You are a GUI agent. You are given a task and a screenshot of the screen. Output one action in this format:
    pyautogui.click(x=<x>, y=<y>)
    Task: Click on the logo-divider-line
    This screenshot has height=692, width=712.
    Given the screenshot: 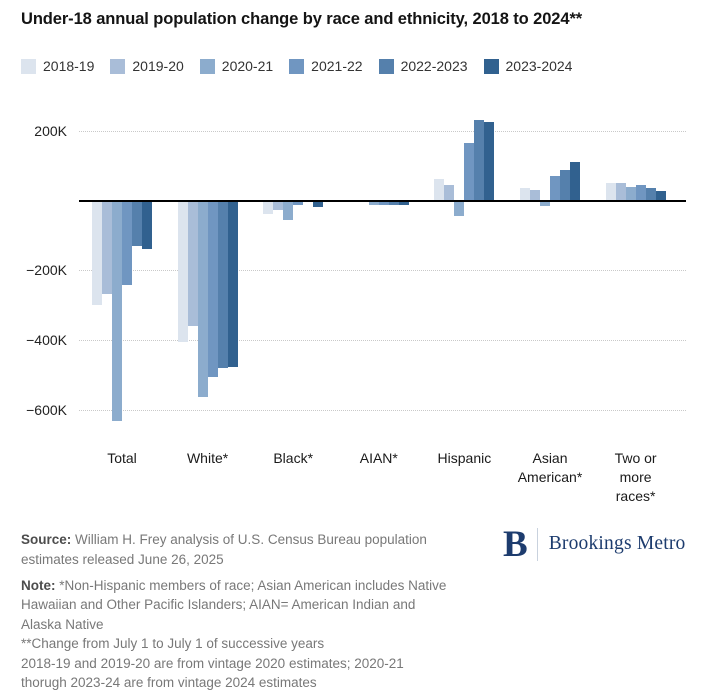 What is the action you would take?
    pyautogui.click(x=537, y=544)
    